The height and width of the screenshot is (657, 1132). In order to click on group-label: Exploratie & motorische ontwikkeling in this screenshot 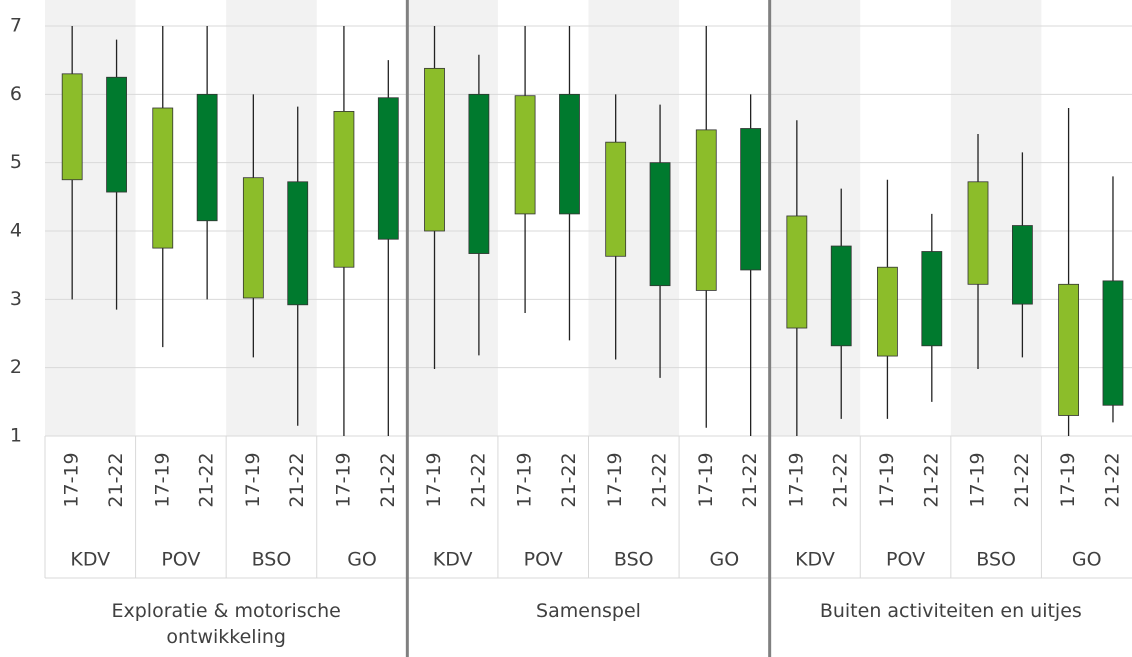, I will do `click(226, 624)`.